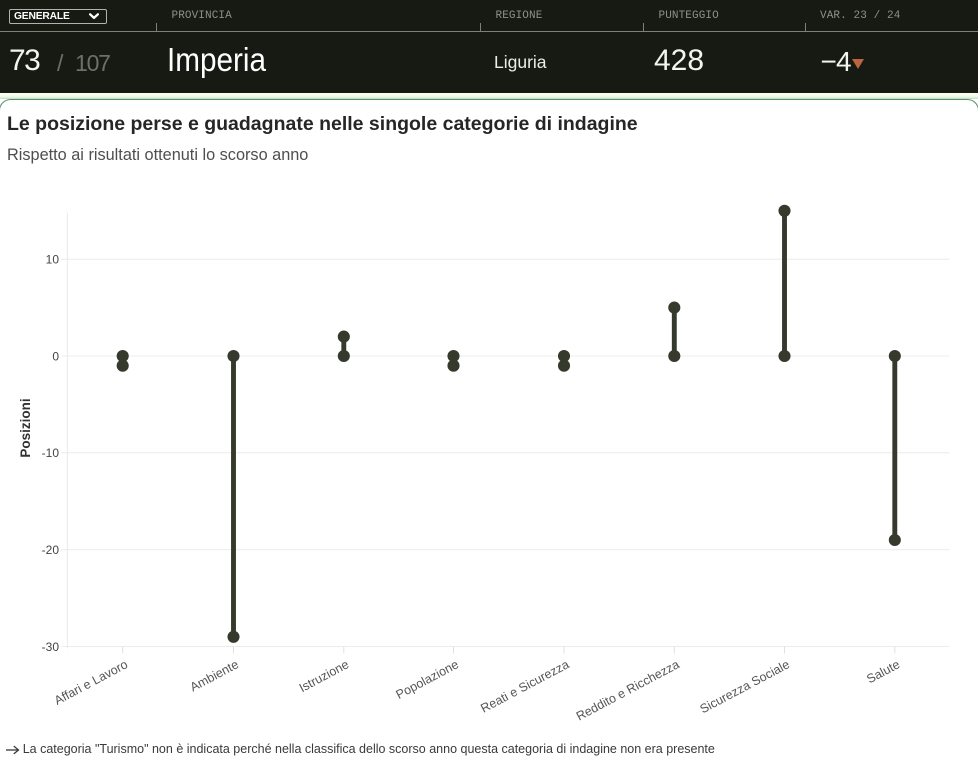 The height and width of the screenshot is (762, 978). What do you see at coordinates (53, 260) in the screenshot?
I see `svg-text: 10` at bounding box center [53, 260].